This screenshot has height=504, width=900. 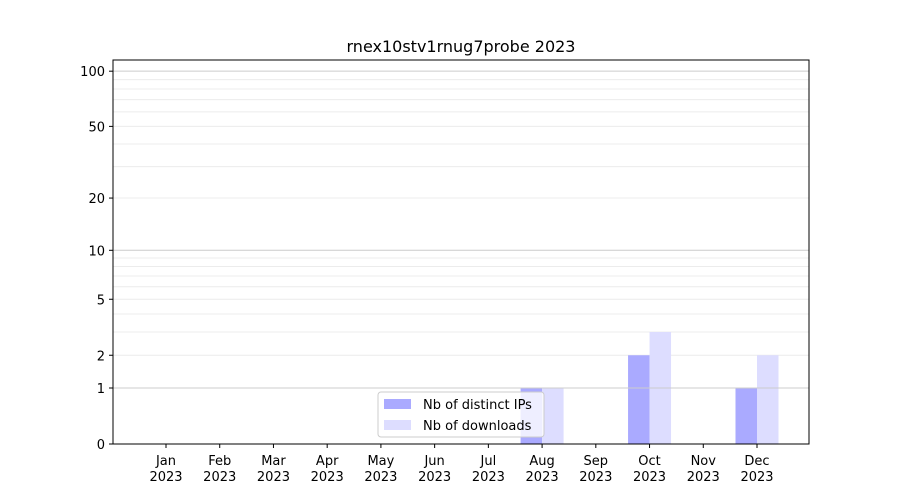 What do you see at coordinates (101, 445) in the screenshot?
I see `y-tick-label: 0` at bounding box center [101, 445].